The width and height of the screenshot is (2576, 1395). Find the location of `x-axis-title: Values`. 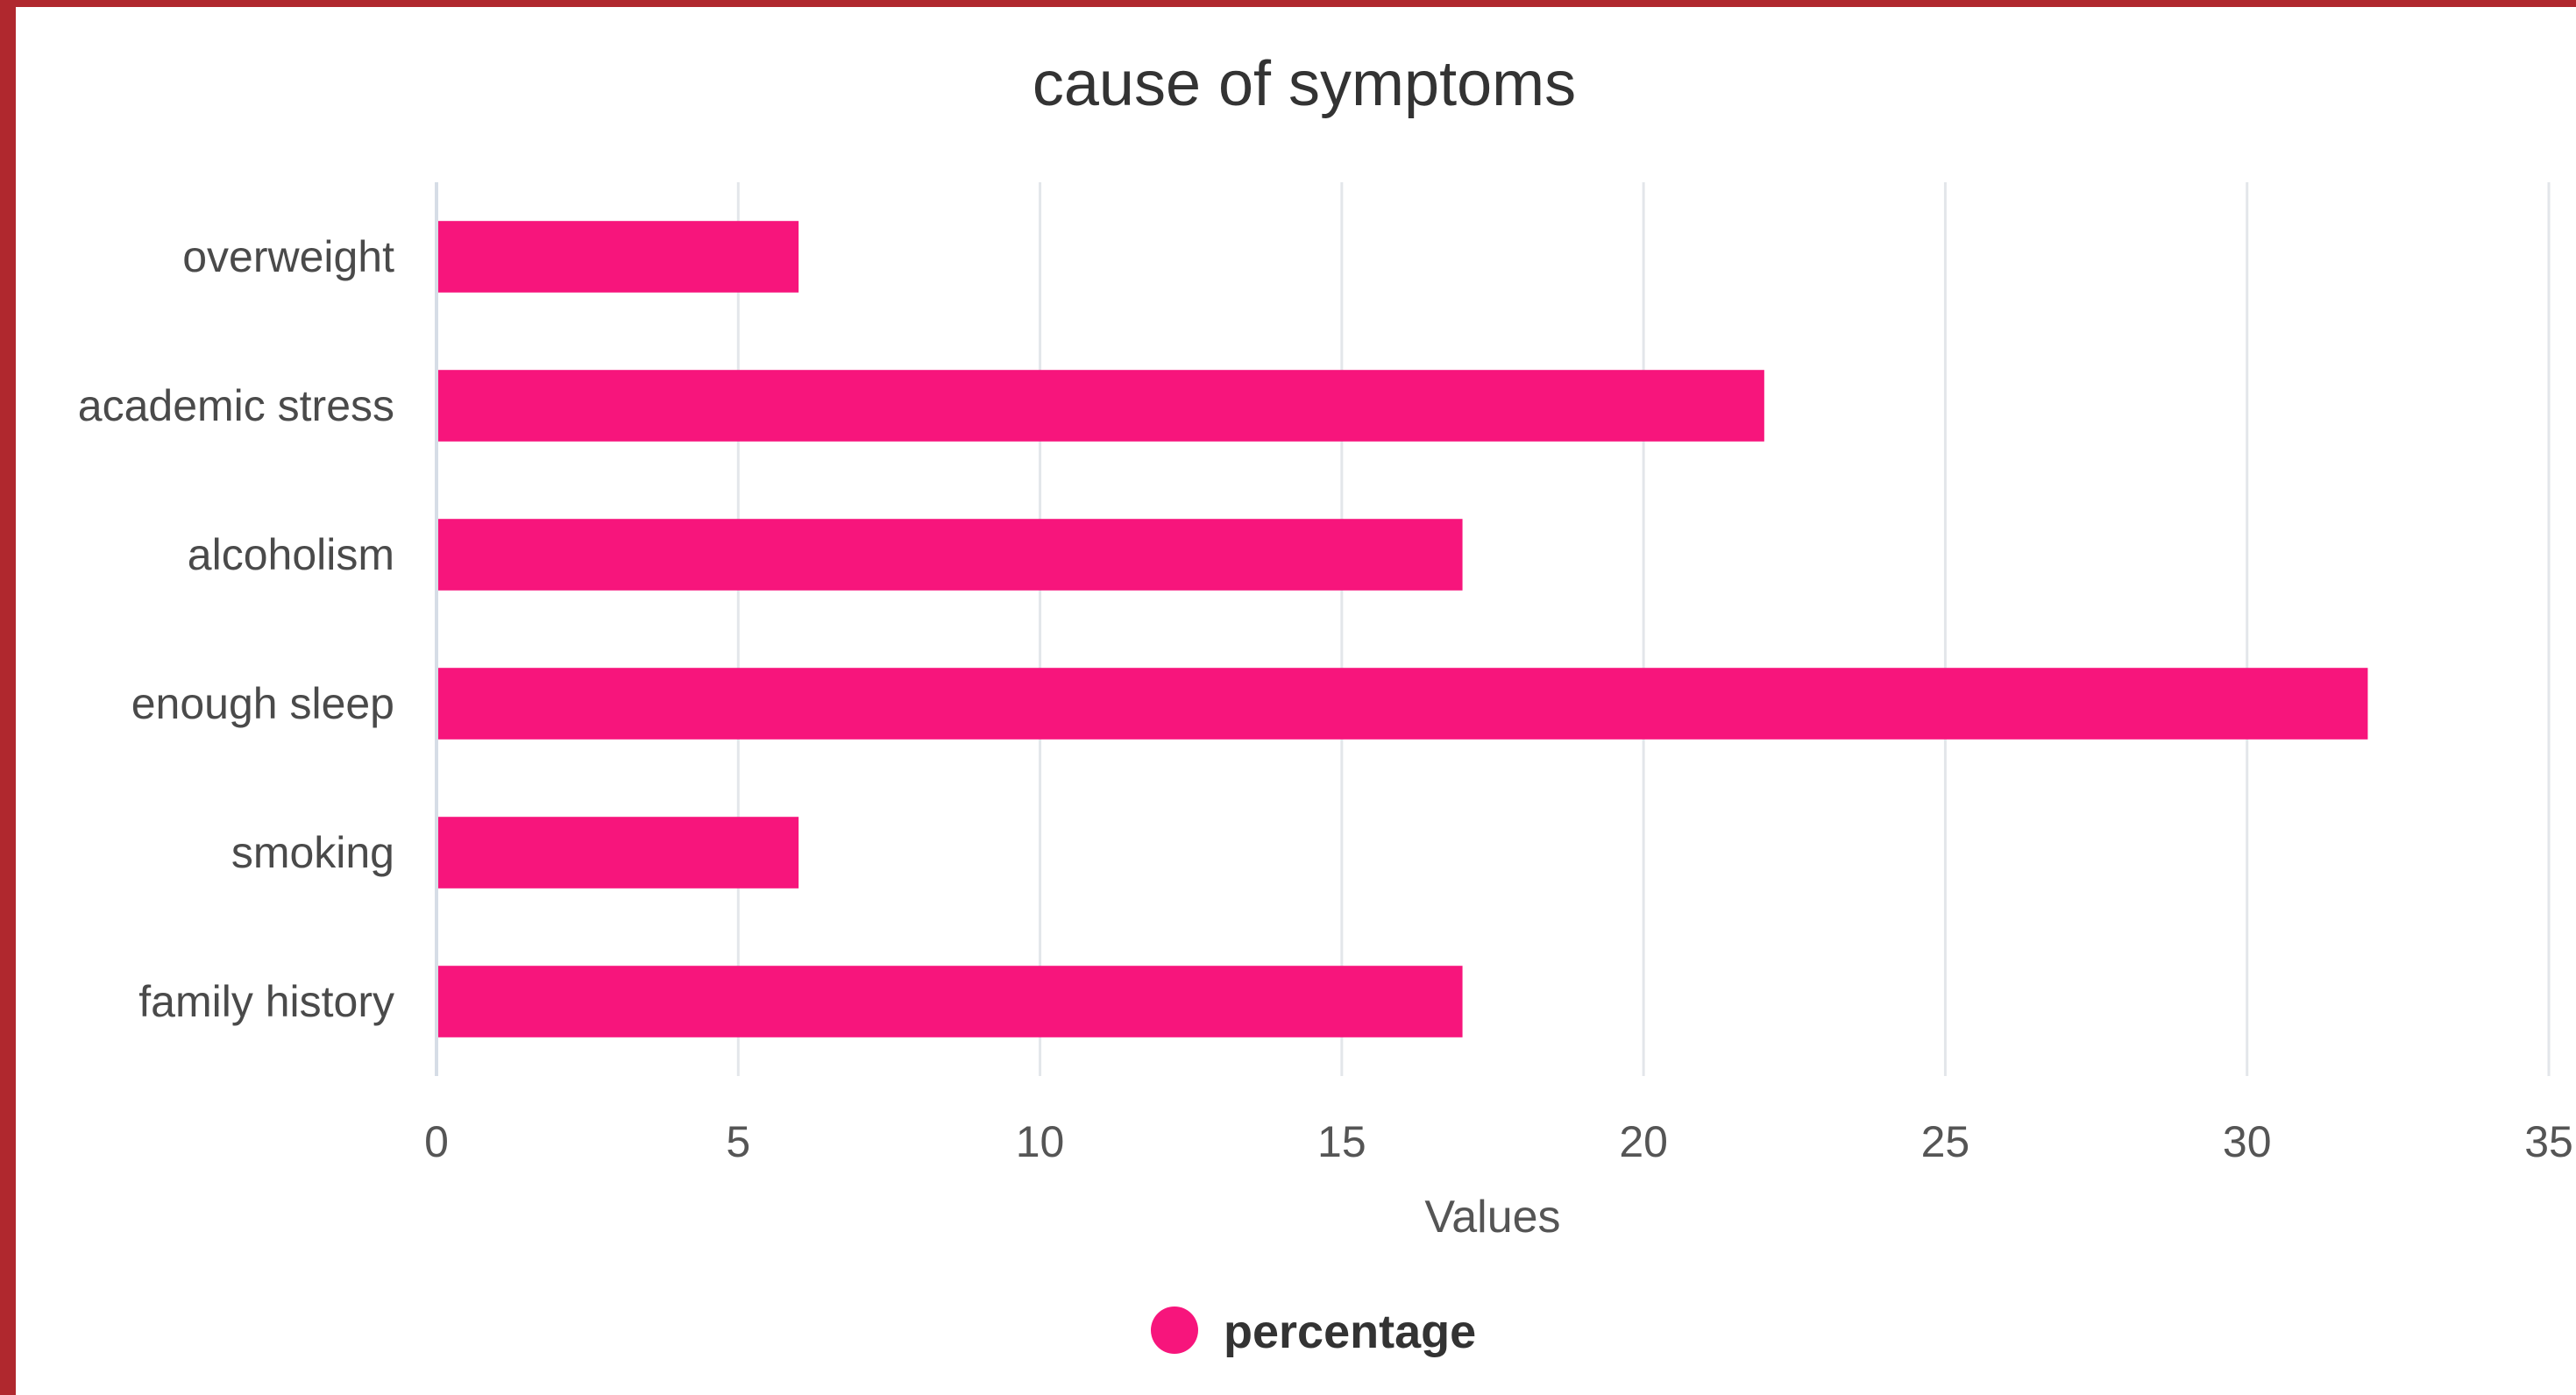

x-axis-title: Values is located at coordinates (1492, 1217).